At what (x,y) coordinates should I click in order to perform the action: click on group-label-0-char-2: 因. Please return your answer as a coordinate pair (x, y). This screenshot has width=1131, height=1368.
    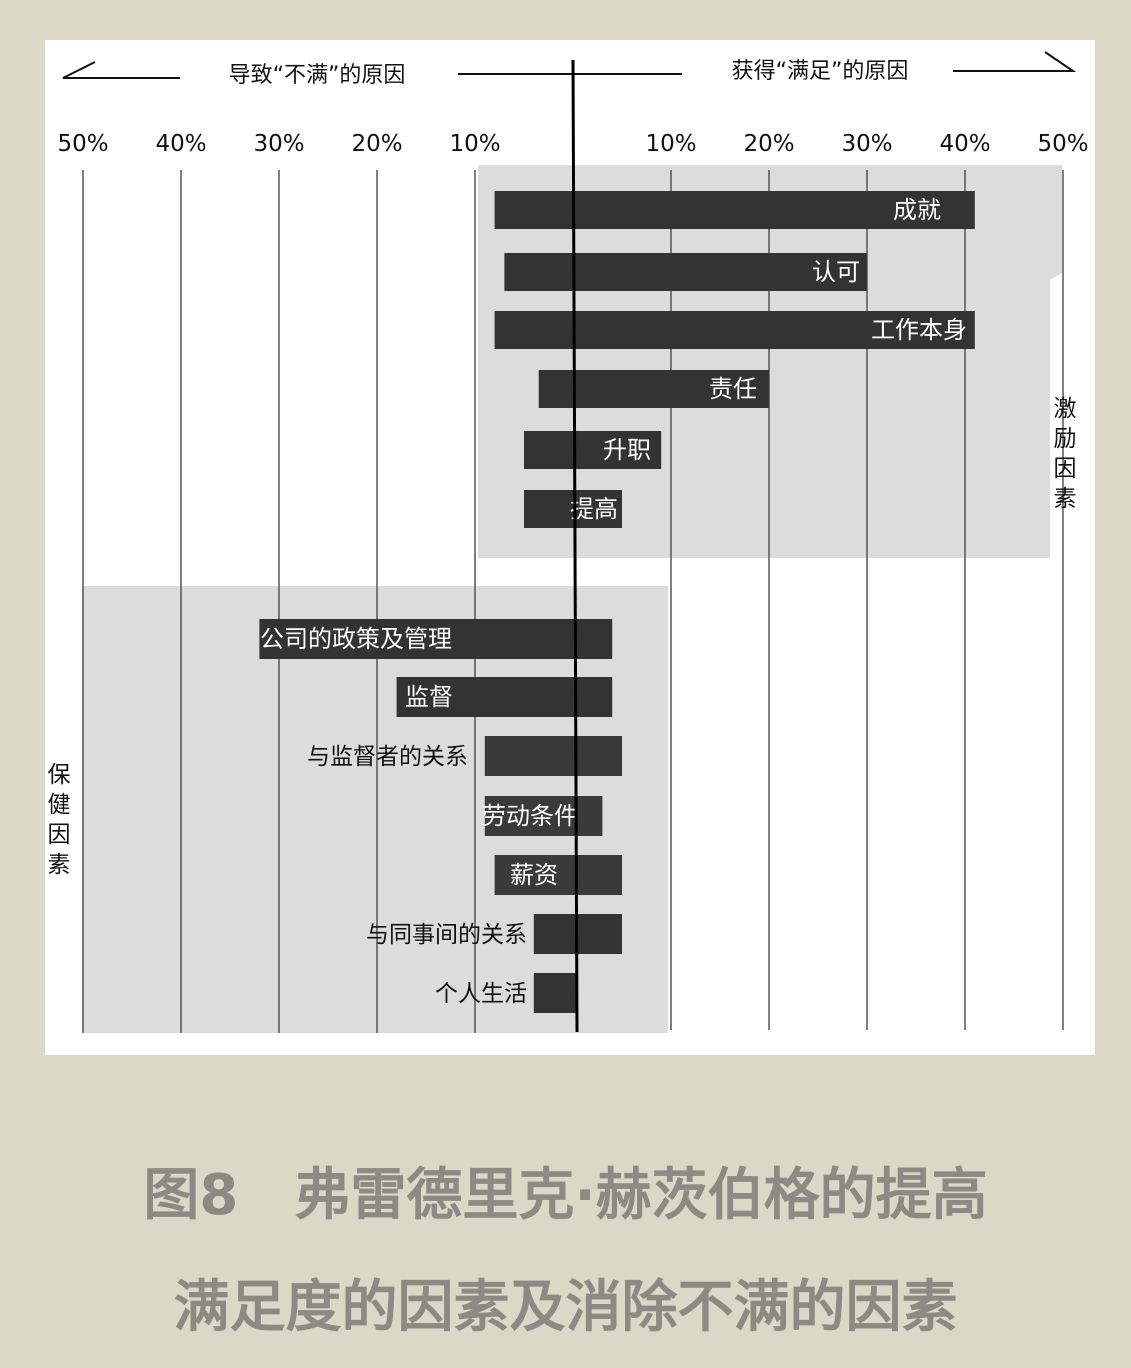
    Looking at the image, I should click on (1065, 469).